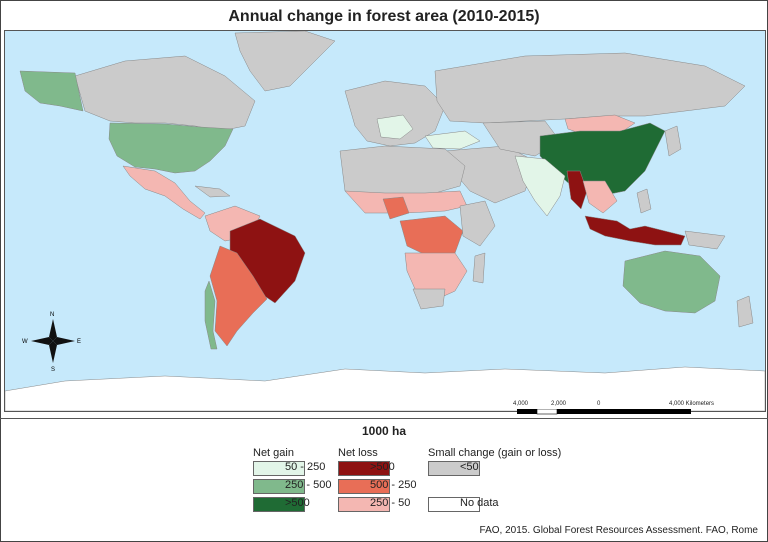 The height and width of the screenshot is (542, 768). I want to click on region-north-africa, so click(402, 172).